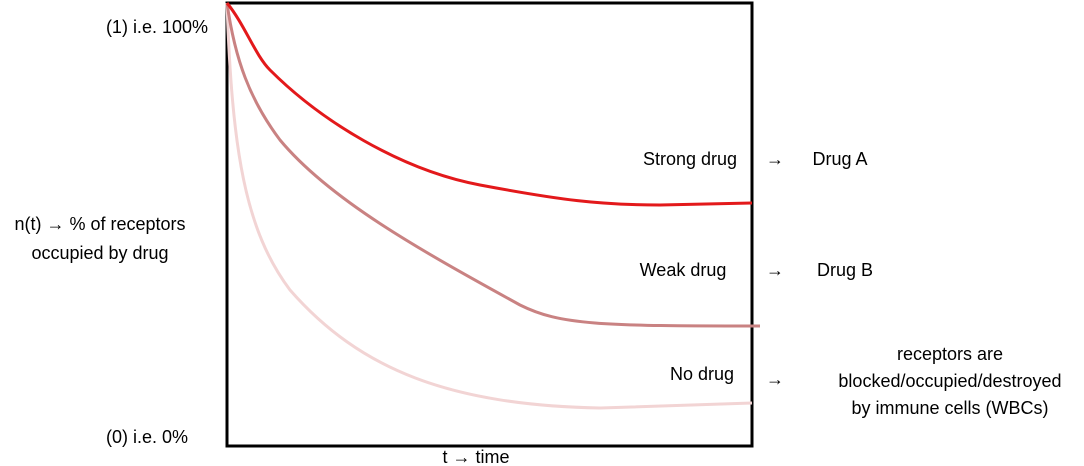  Describe the element at coordinates (157, 27) in the screenshot. I see `y-top-label: (1) i.e. 100%` at that location.